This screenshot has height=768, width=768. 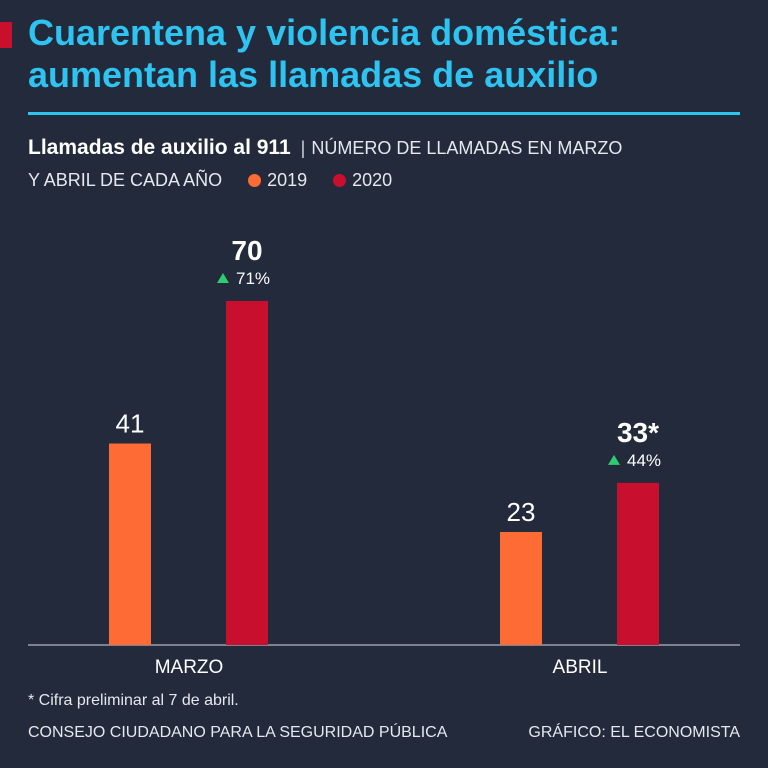 I want to click on bar-marzo-2019, so click(x=130, y=544).